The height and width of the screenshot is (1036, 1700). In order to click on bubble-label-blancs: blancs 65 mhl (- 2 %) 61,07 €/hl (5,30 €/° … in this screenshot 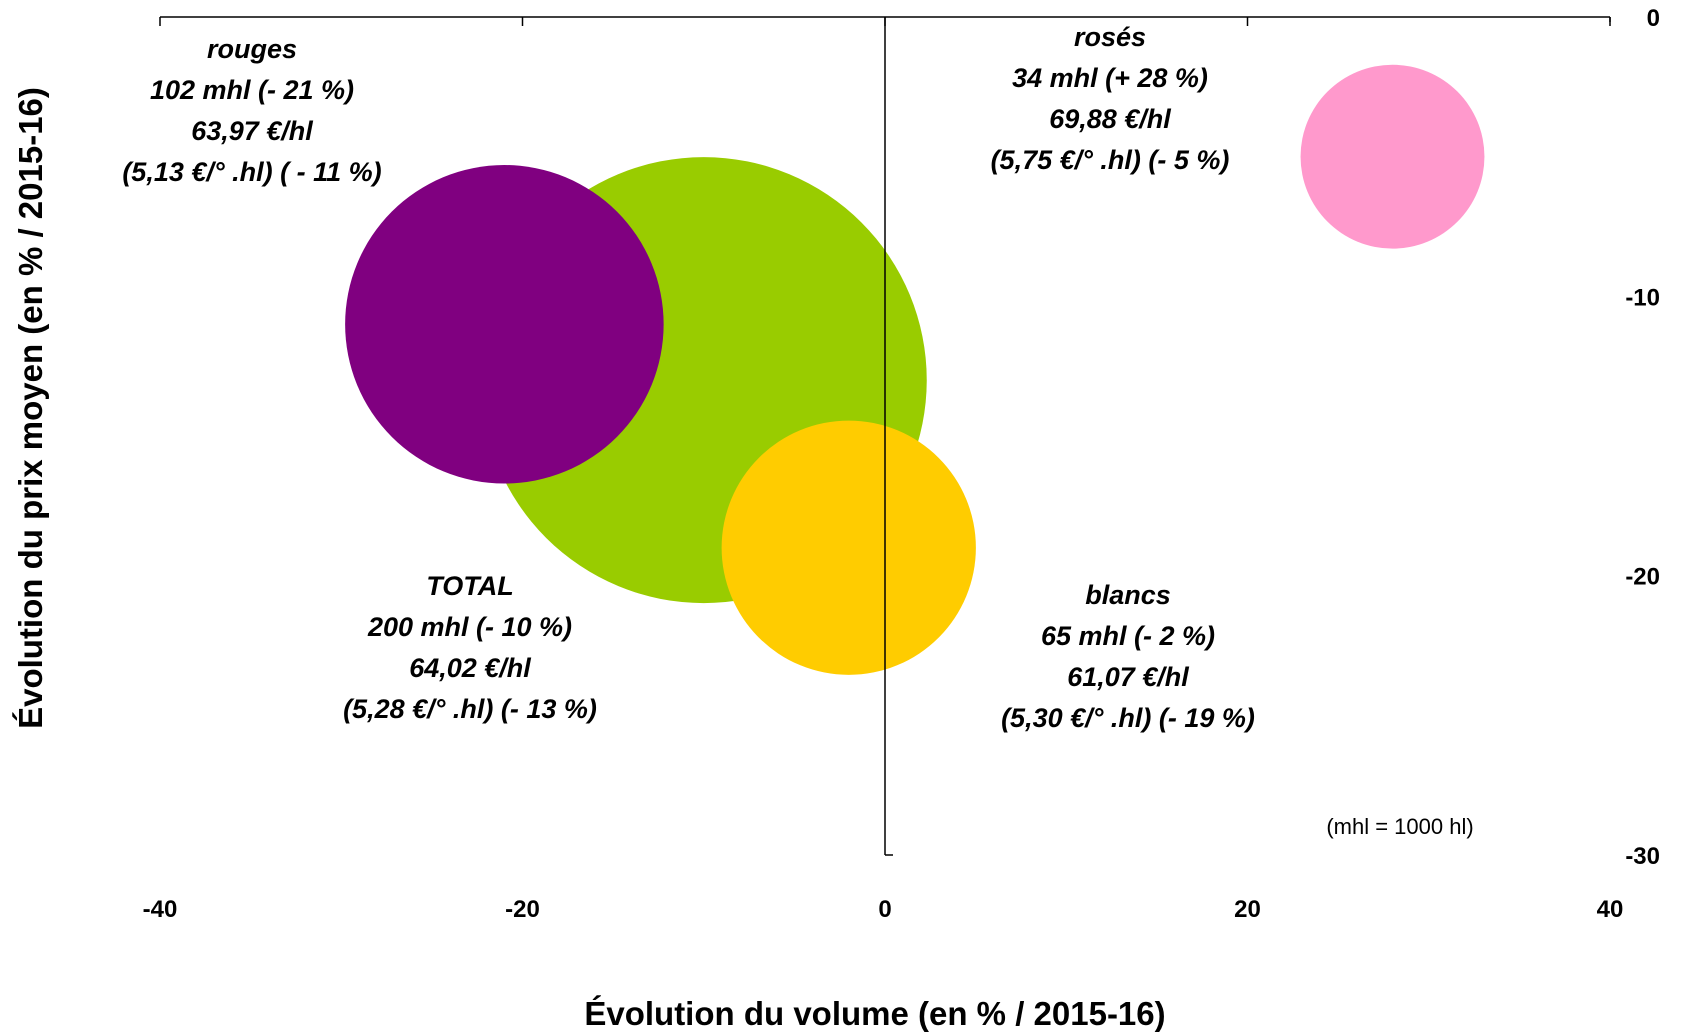, I will do `click(1128, 656)`.